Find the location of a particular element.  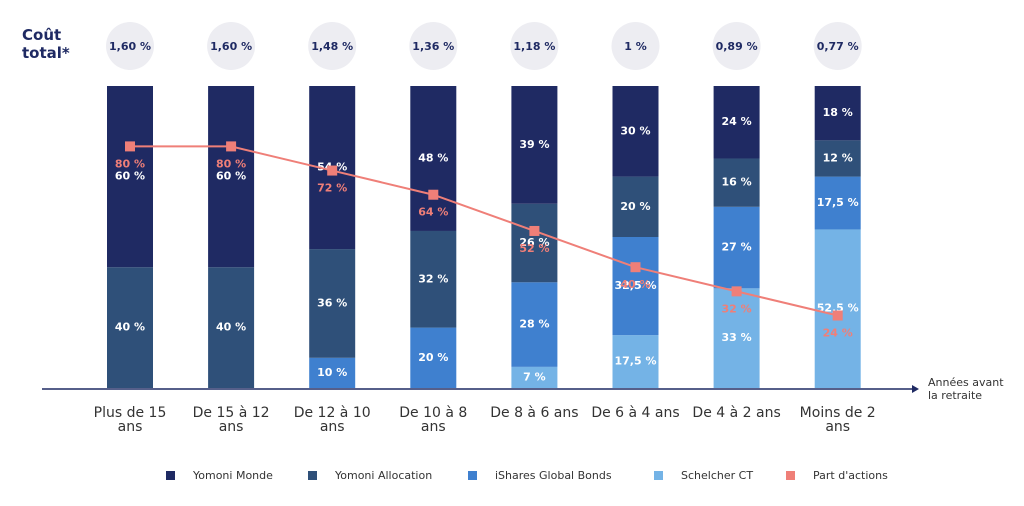

segment-label: 32,5 % is located at coordinates (636, 285).